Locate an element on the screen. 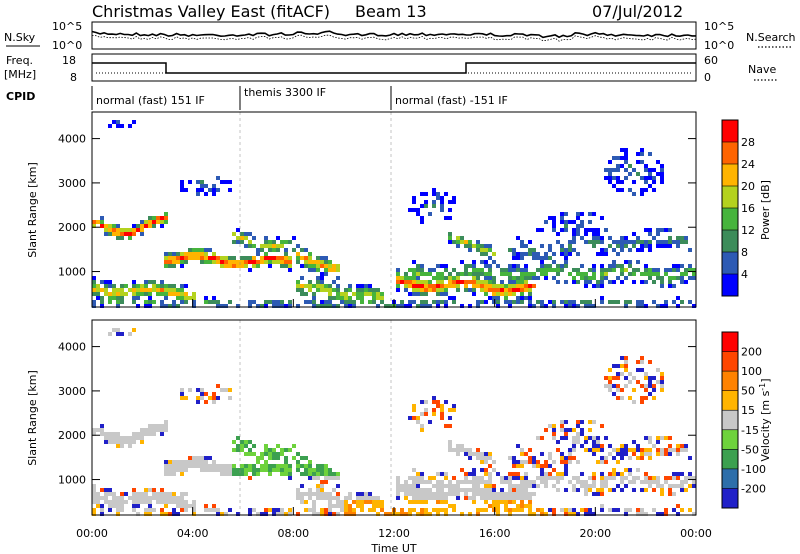 Image resolution: width=800 pixels, height=554 pixels. colorbar-tick-label: -15 is located at coordinates (750, 430).